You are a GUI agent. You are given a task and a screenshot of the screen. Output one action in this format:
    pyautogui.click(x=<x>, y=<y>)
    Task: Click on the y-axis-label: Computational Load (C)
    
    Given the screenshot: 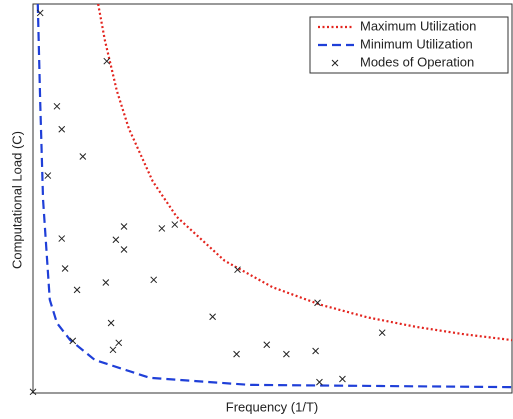 What is the action you would take?
    pyautogui.click(x=16, y=200)
    